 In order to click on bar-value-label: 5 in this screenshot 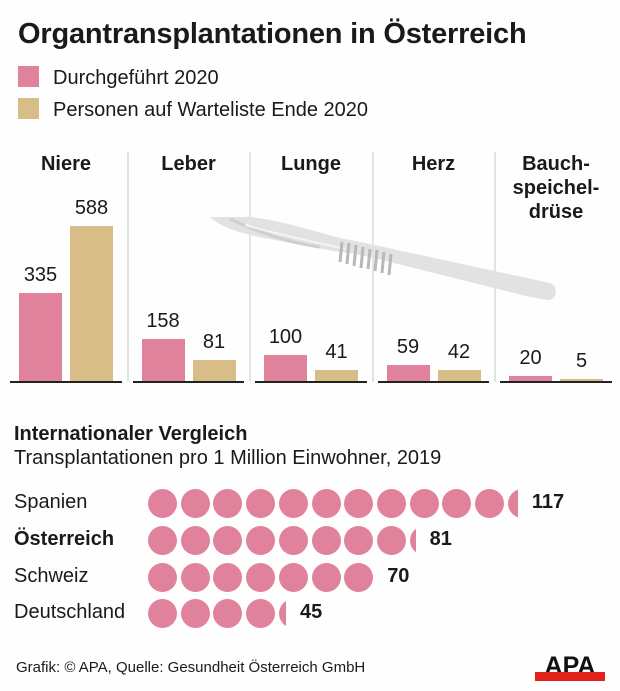, I will do `click(581, 361)`.